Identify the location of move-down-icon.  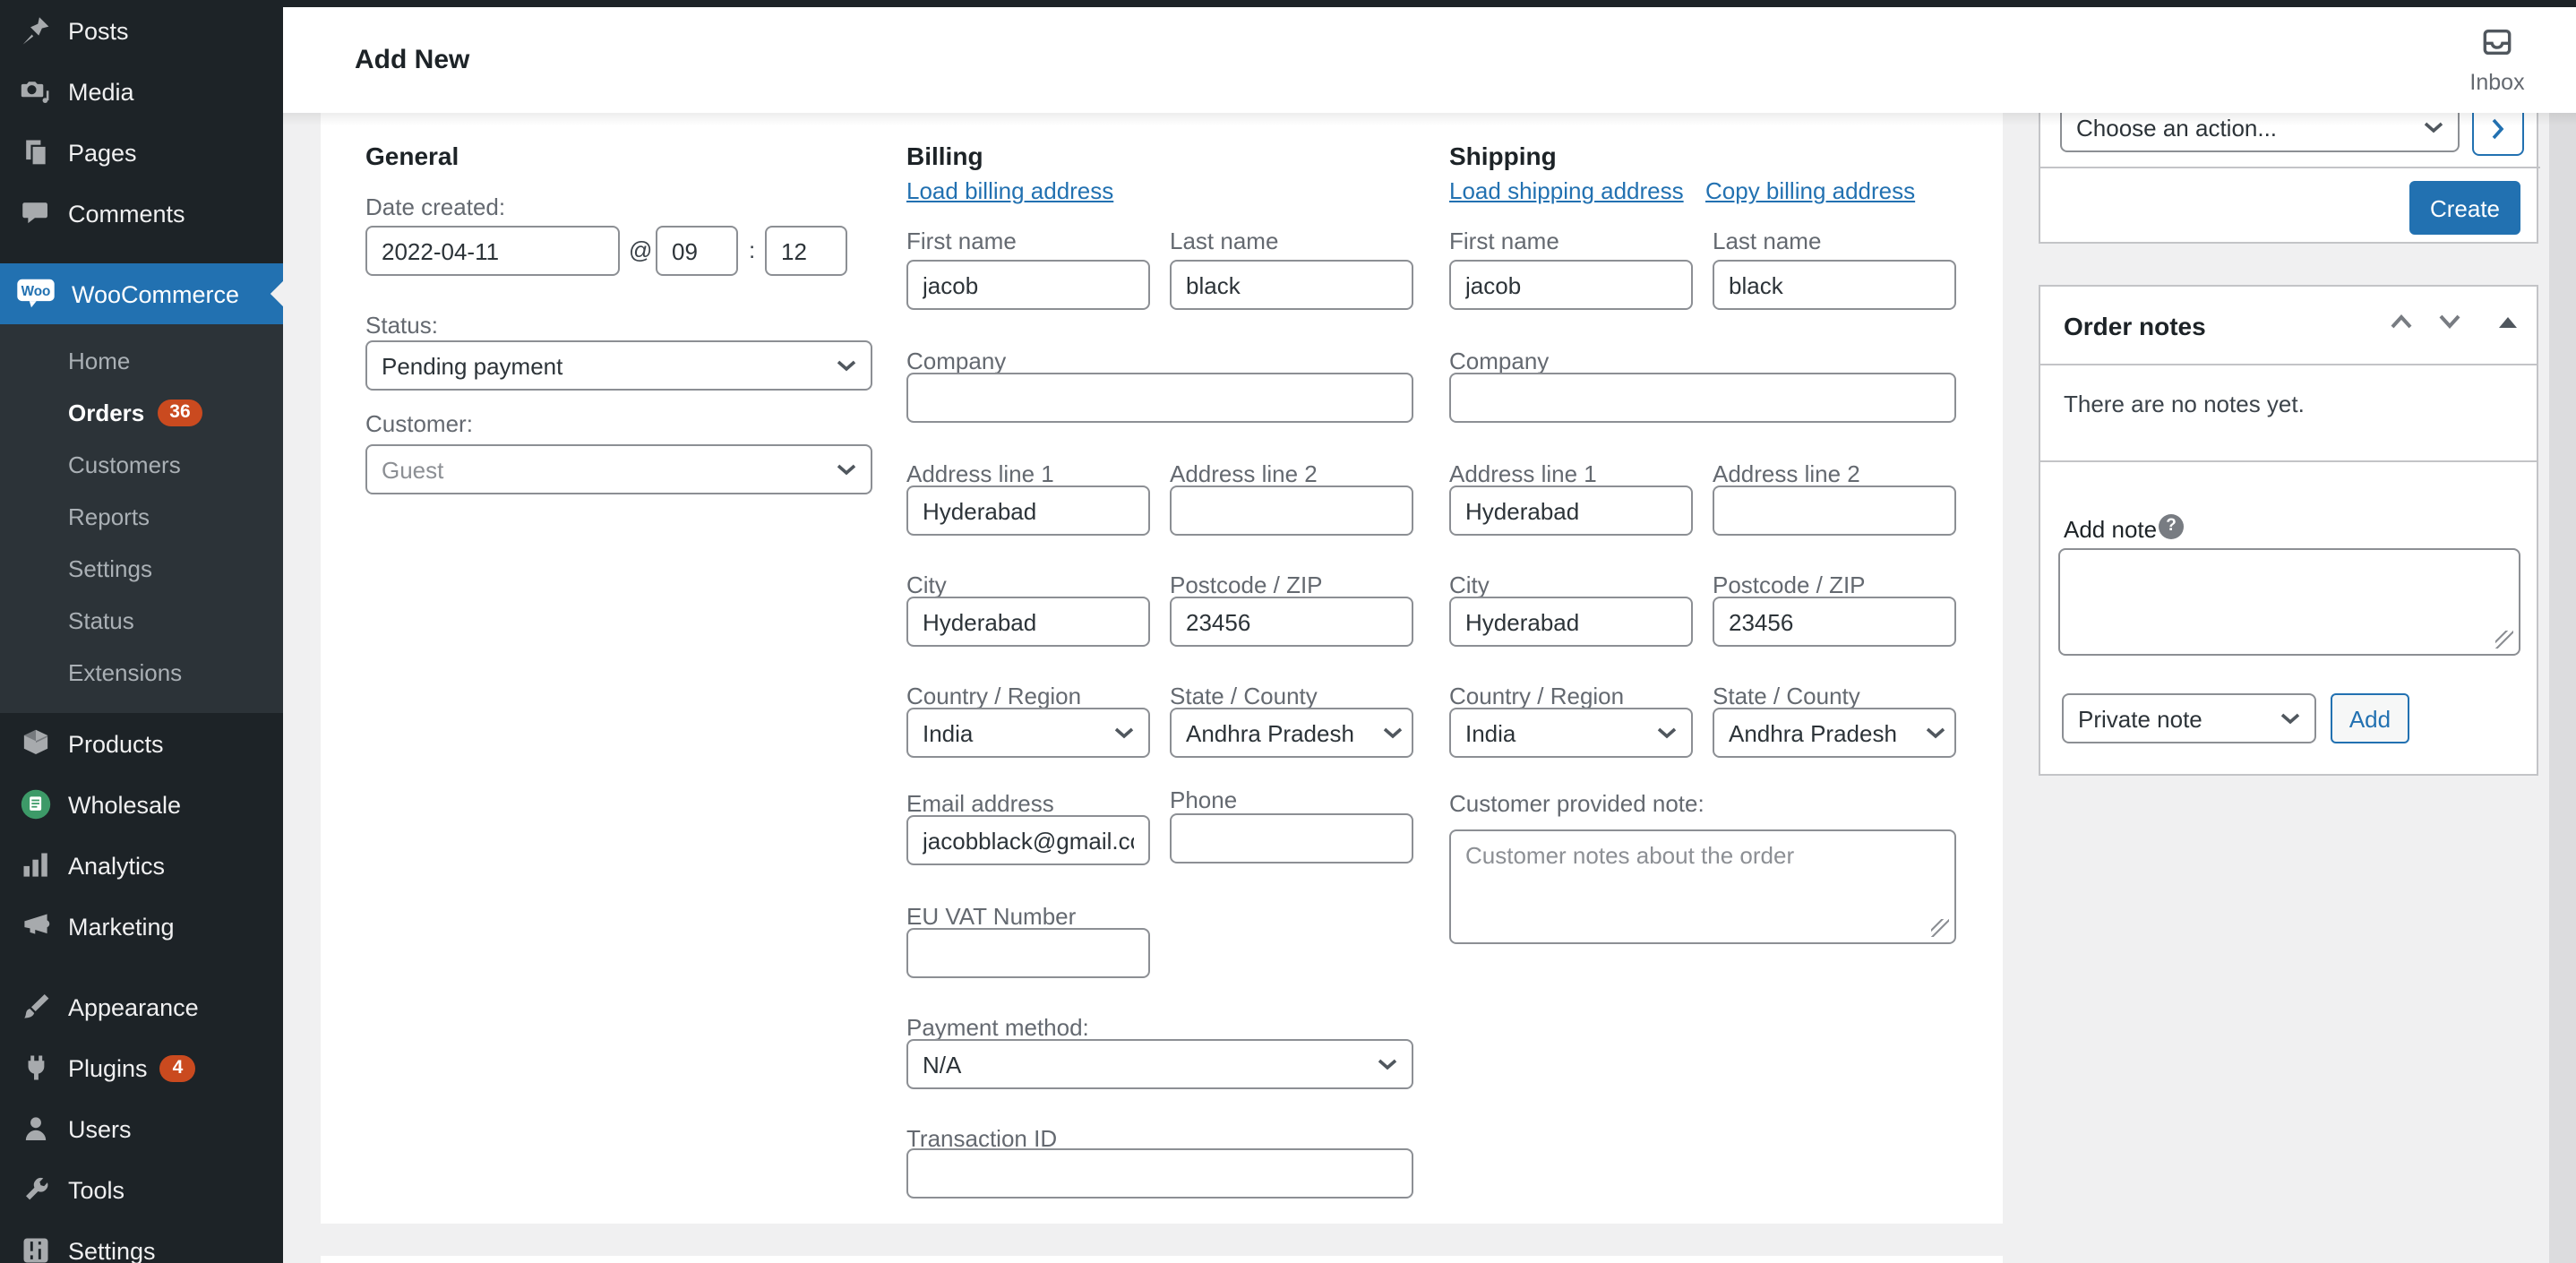
(2449, 322).